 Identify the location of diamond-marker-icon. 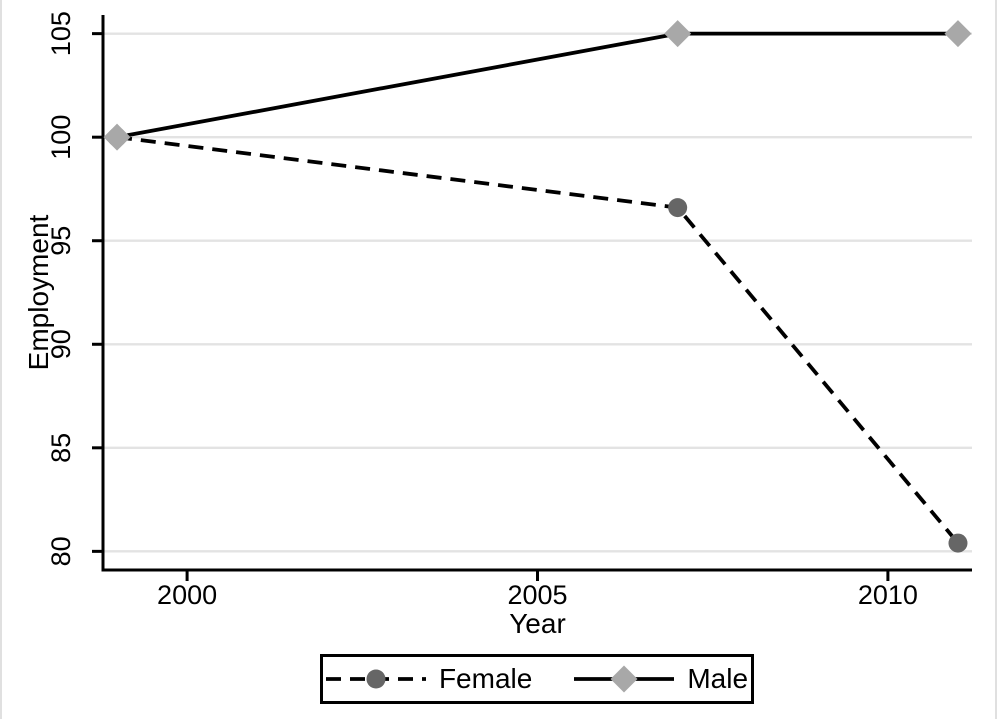
(624, 679).